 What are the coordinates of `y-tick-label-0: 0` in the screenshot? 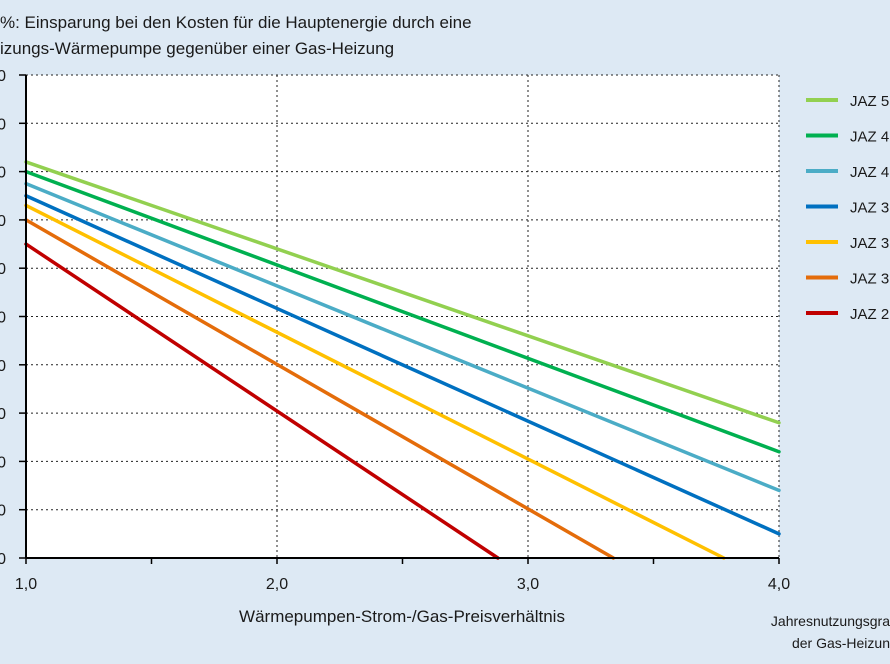 It's located at (3, 559).